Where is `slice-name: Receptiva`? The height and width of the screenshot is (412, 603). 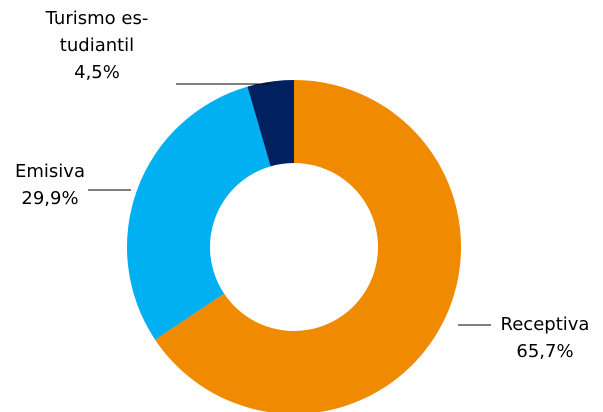 slice-name: Receptiva is located at coordinates (545, 324).